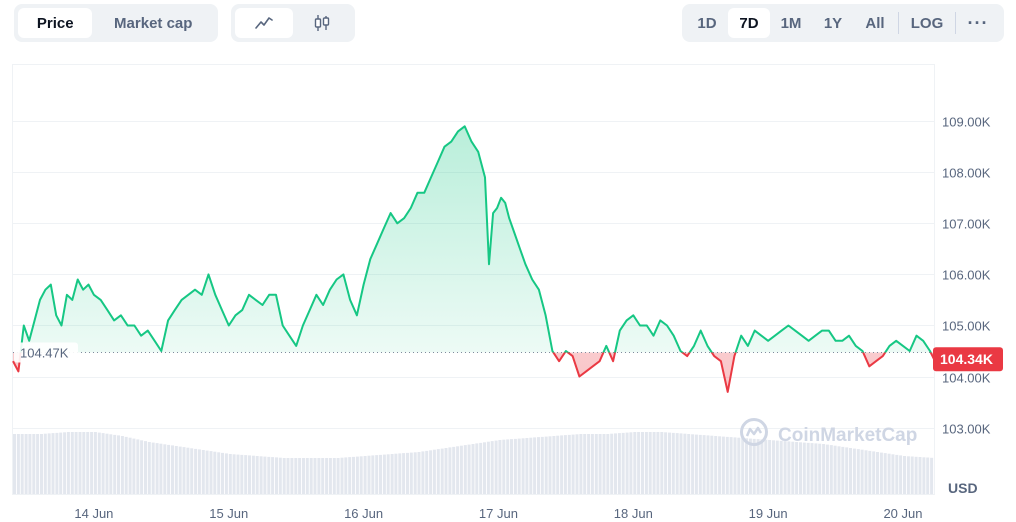  Describe the element at coordinates (707, 23) in the screenshot. I see `range-1d-button: 1D` at that location.